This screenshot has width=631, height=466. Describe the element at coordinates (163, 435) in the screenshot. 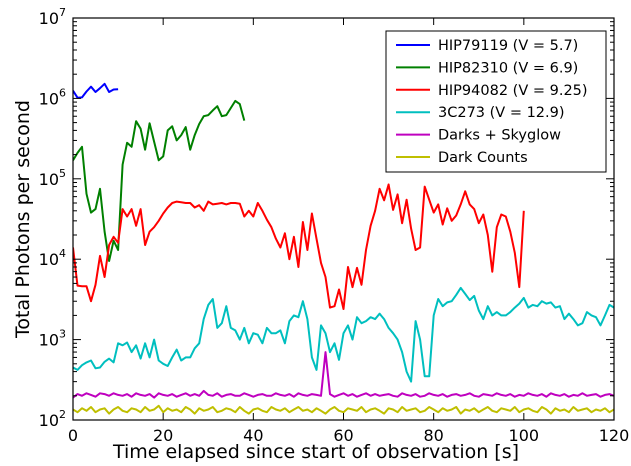

I see `x-tick-label: 20` at that location.